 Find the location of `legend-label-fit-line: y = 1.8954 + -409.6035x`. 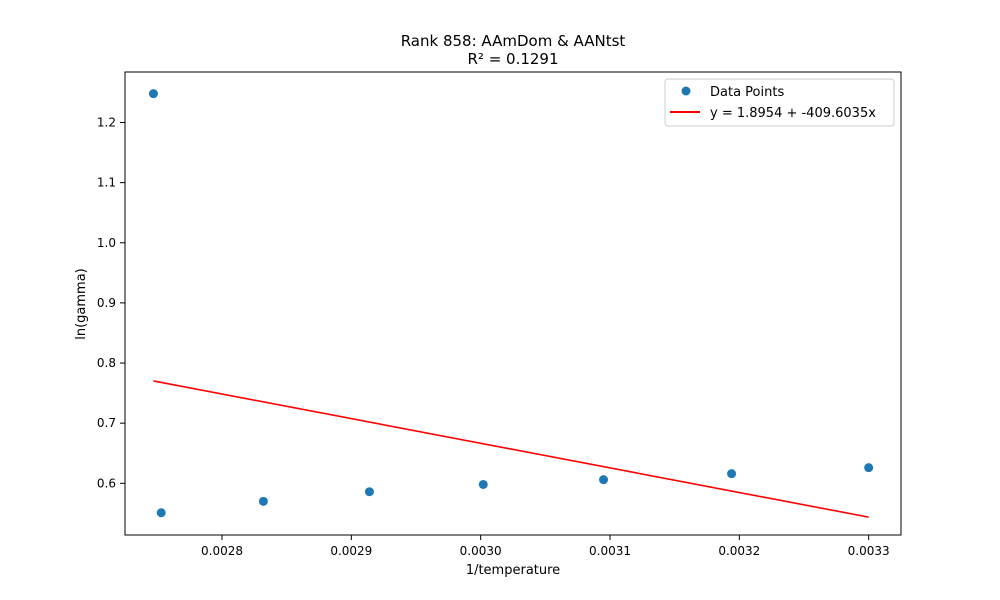

legend-label-fit-line: y = 1.8954 + -409.6035x is located at coordinates (793, 113).